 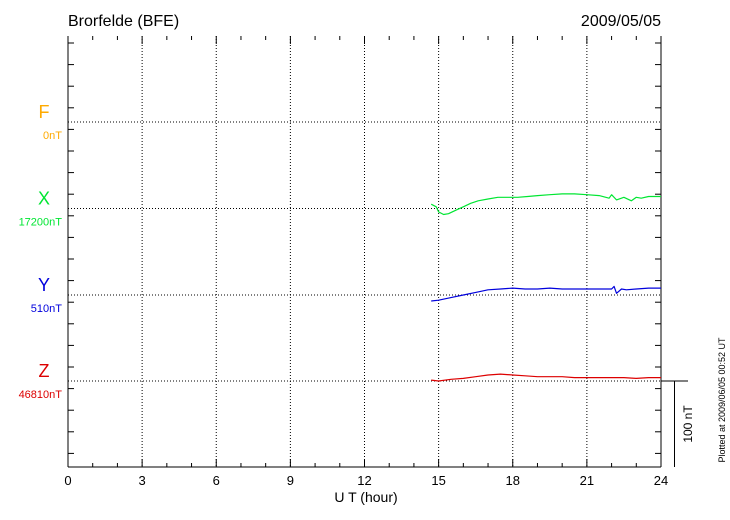 What do you see at coordinates (52, 136) in the screenshot?
I see `series-base-f: 0nT` at bounding box center [52, 136].